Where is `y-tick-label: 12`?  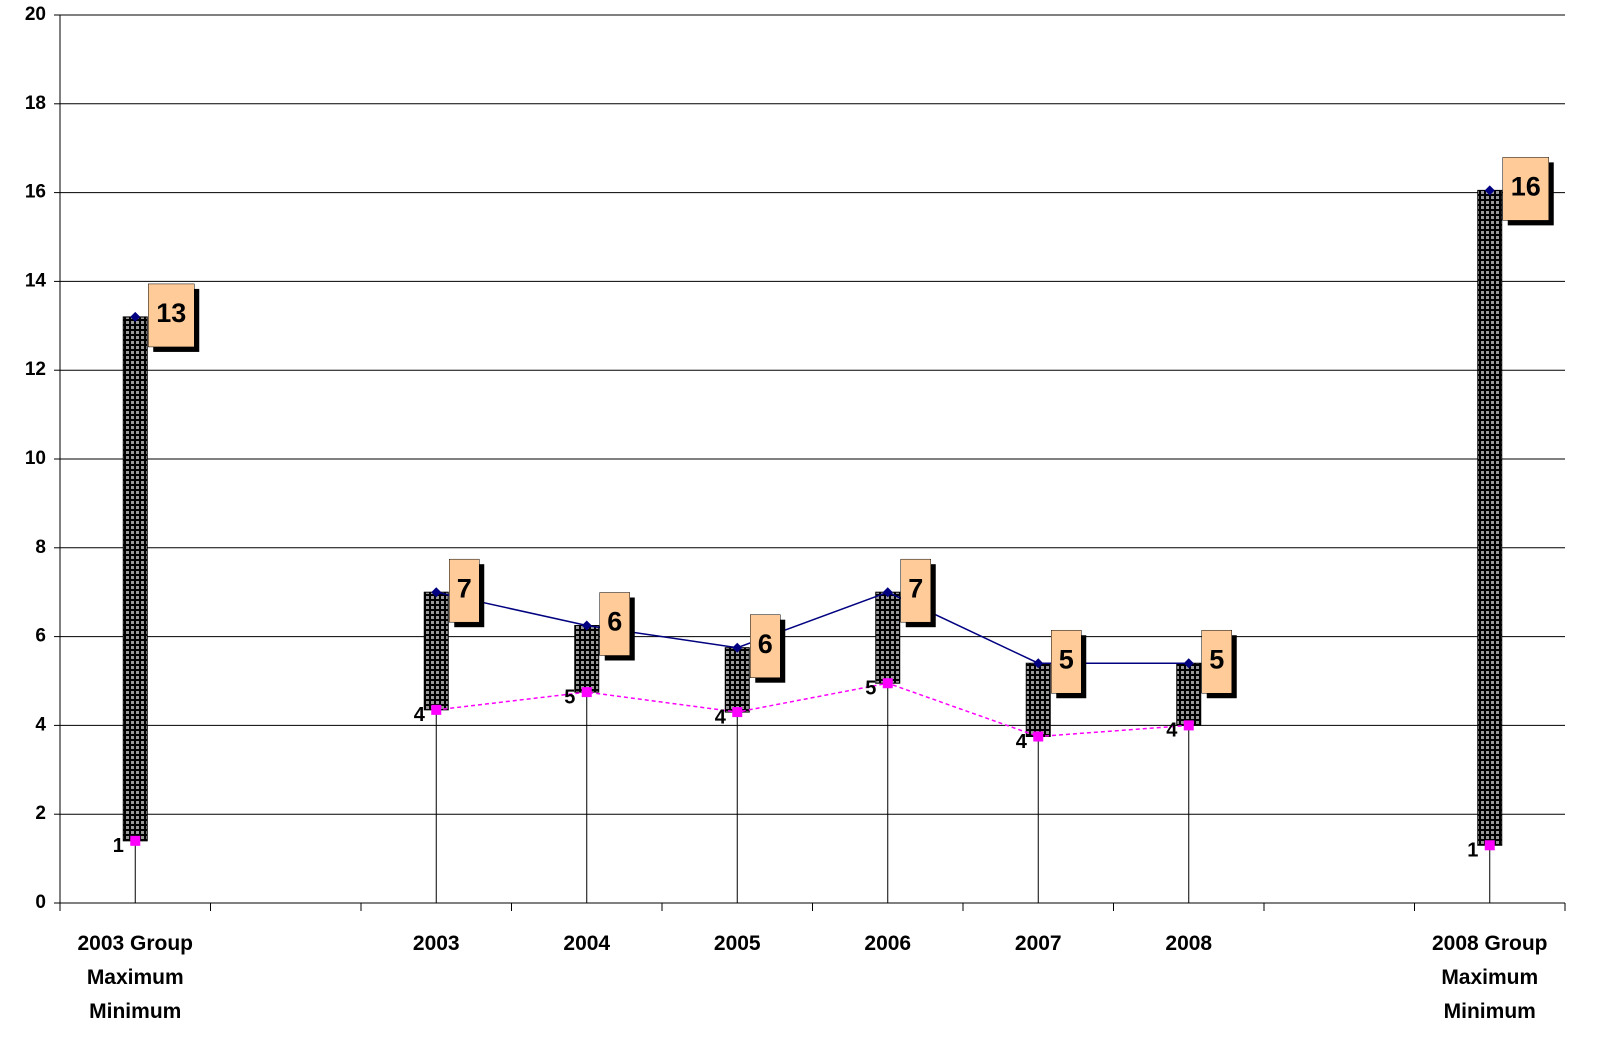
y-tick-label: 12 is located at coordinates (35, 369).